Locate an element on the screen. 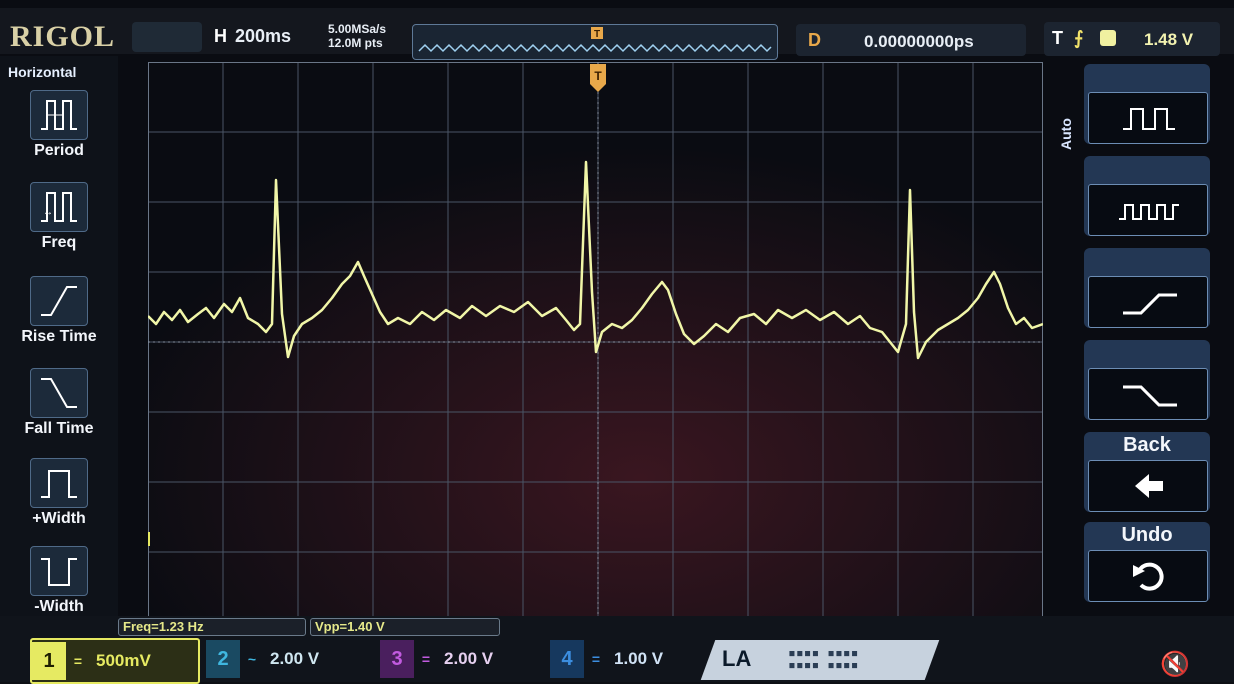 This screenshot has width=1234, height=684. waveform-memory-bar: T is located at coordinates (595, 42).